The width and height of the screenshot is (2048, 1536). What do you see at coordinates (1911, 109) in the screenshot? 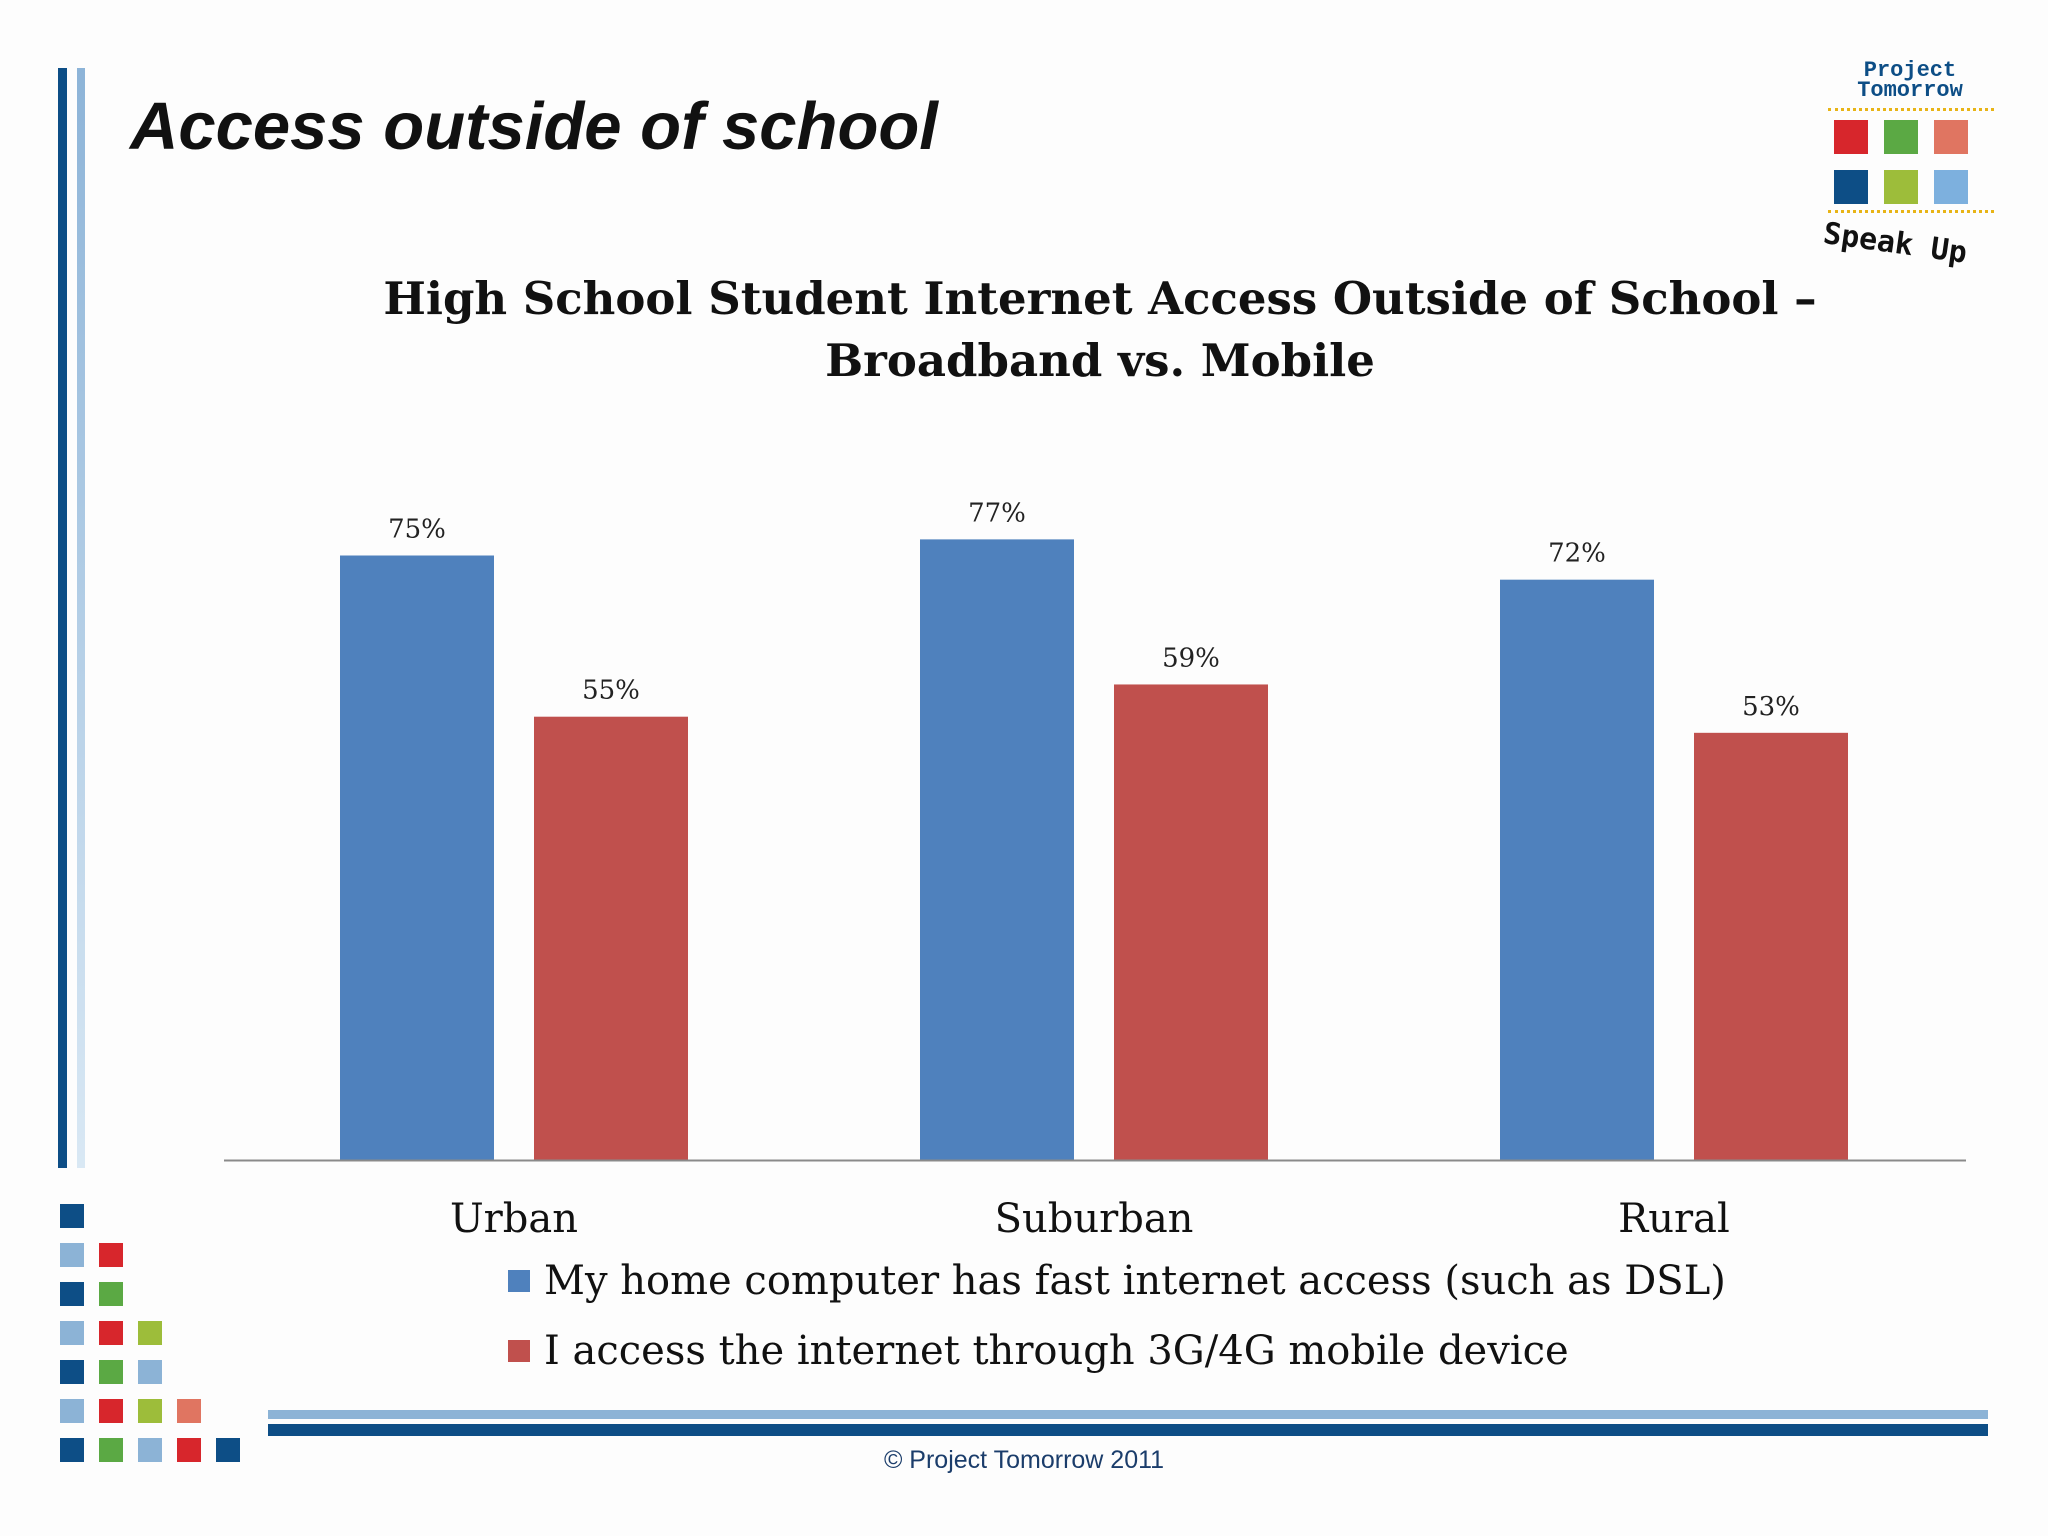
I see `logo-divider-top` at bounding box center [1911, 109].